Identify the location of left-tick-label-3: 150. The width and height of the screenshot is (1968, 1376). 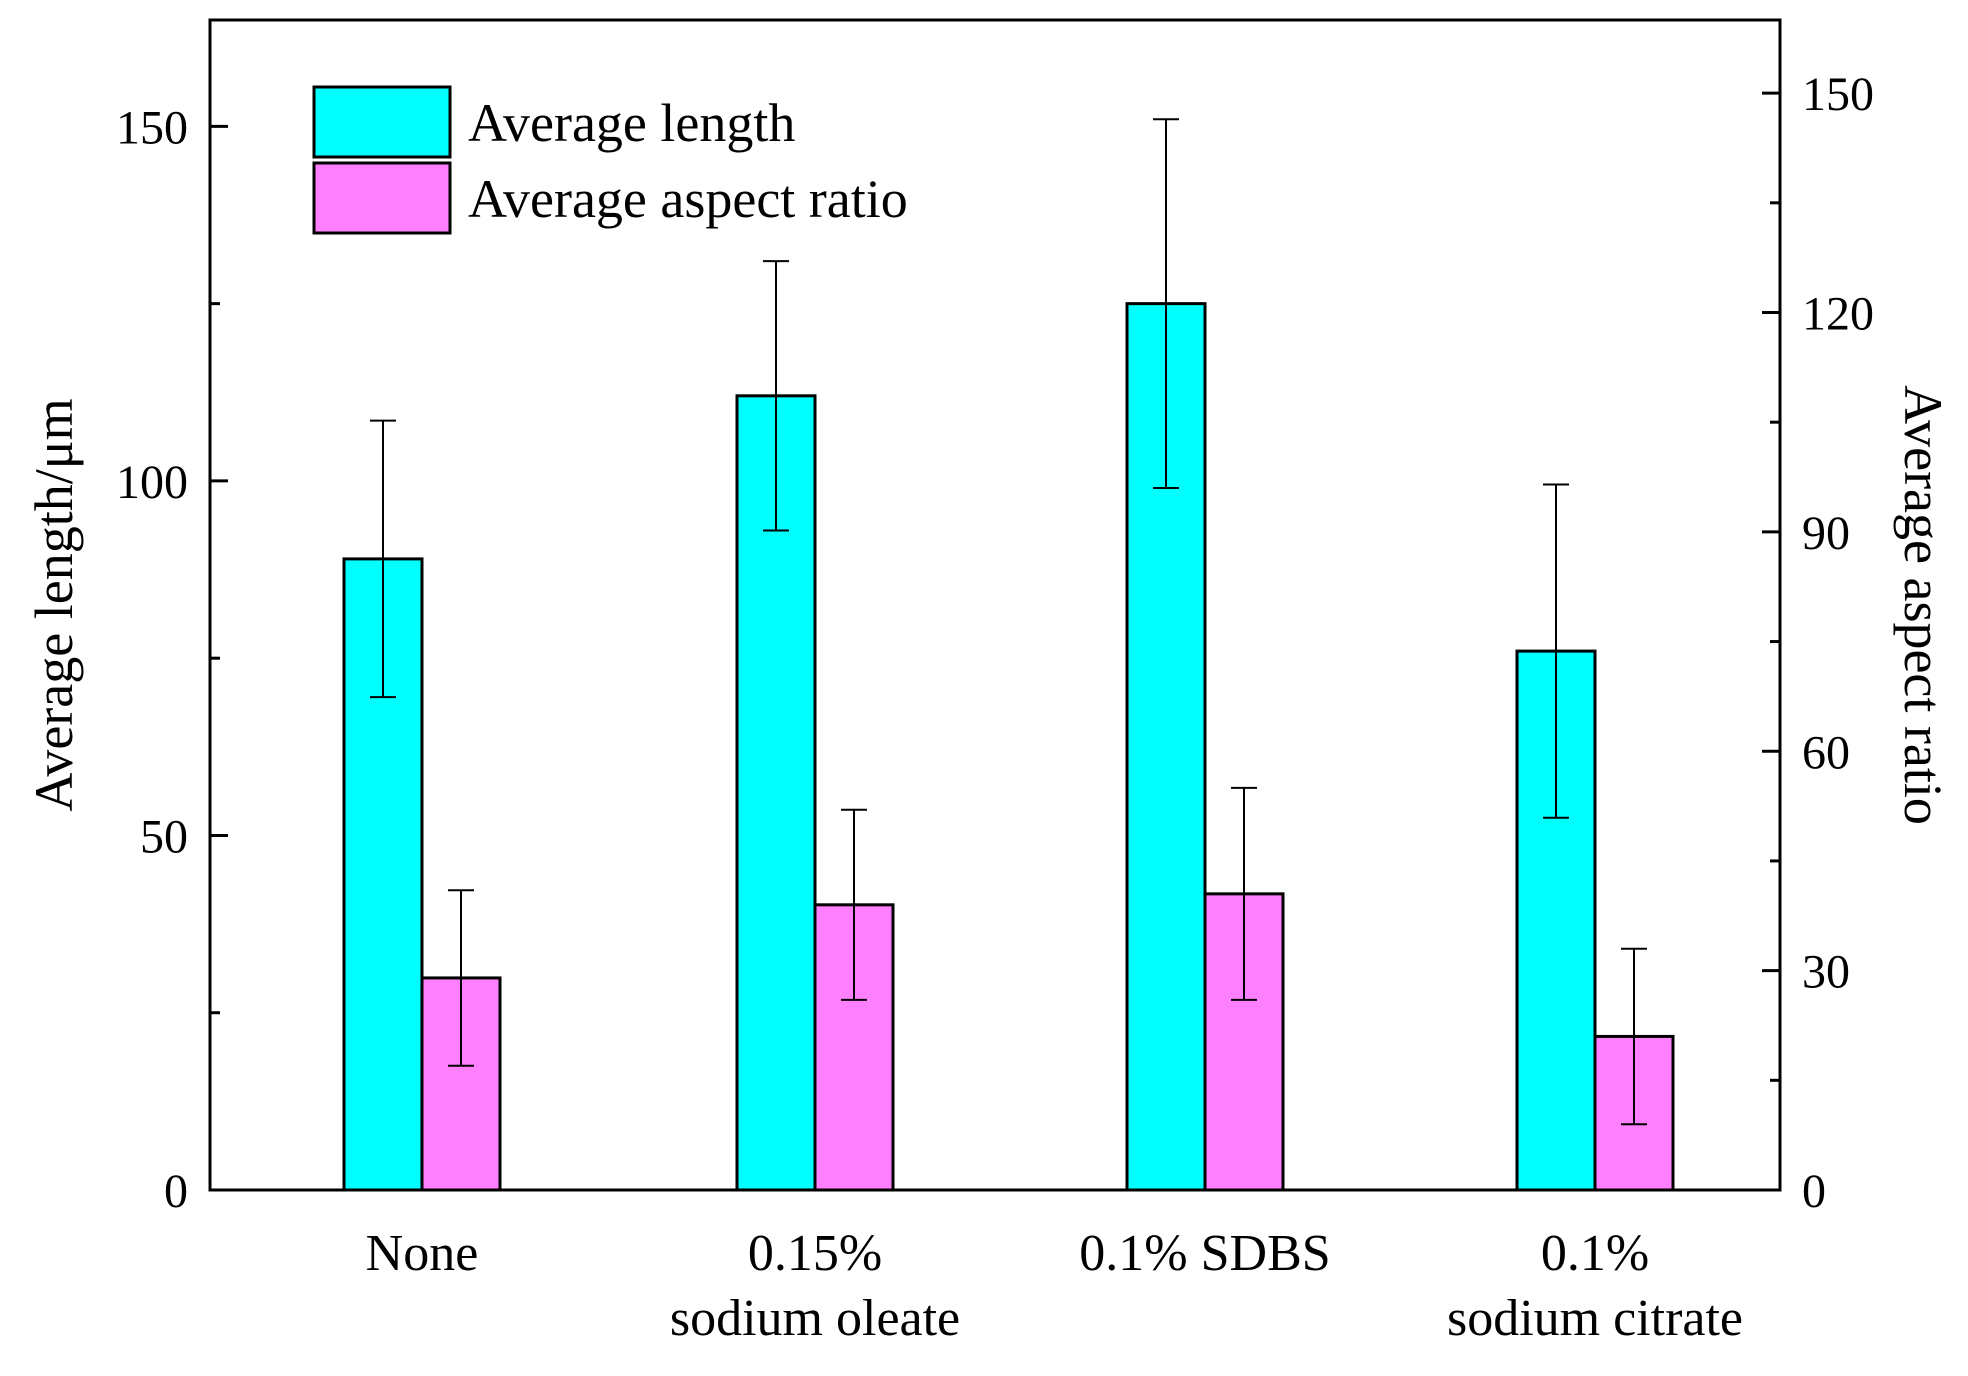
(152, 127).